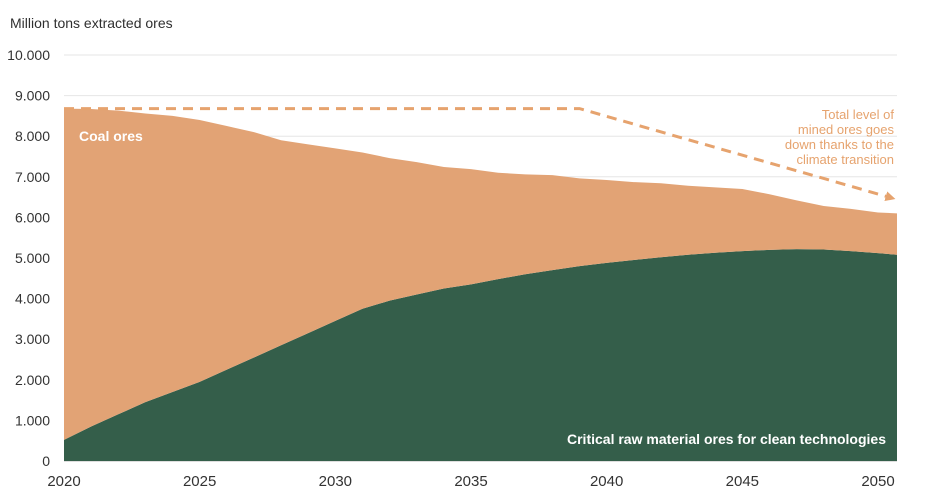  I want to click on y-tick-label: 0, so click(46, 461).